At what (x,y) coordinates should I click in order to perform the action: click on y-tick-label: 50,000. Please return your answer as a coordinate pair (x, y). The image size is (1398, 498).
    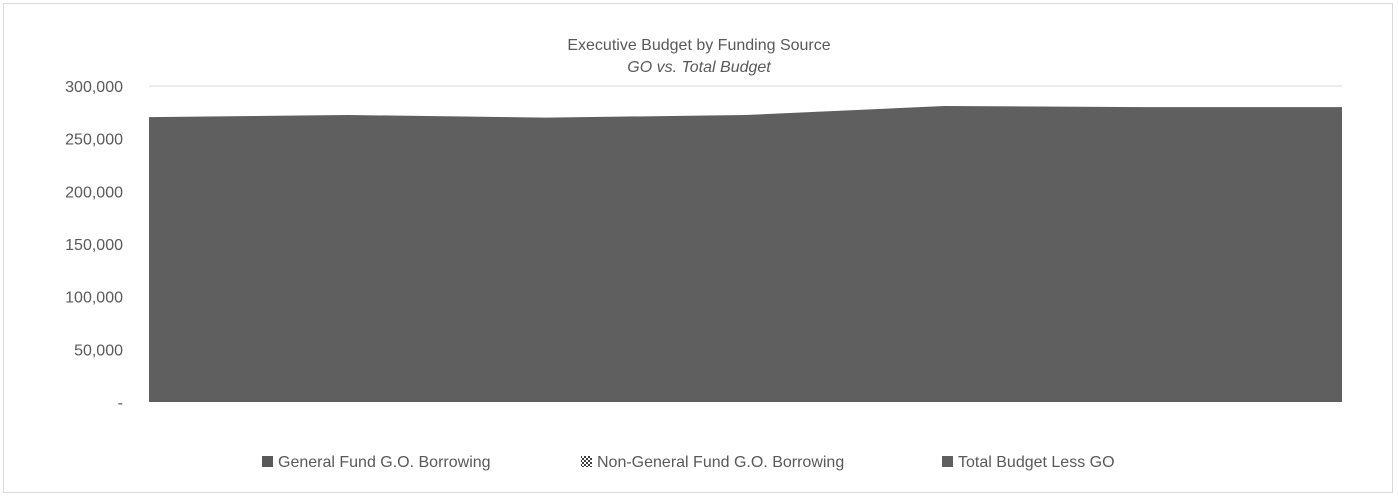
    Looking at the image, I should click on (98, 350).